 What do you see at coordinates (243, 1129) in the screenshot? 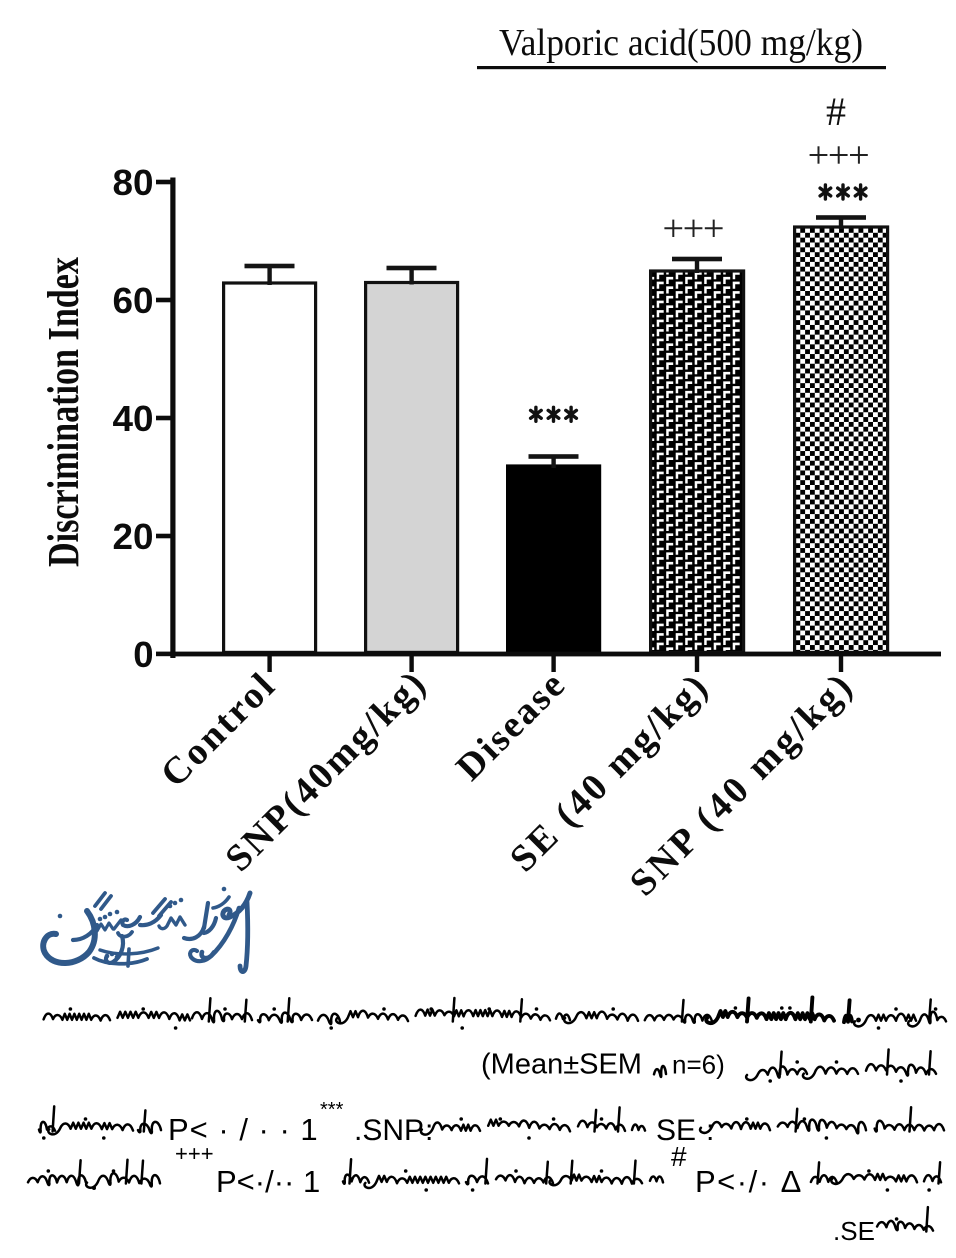
I see `svg-text: P< · / · · 1` at bounding box center [243, 1129].